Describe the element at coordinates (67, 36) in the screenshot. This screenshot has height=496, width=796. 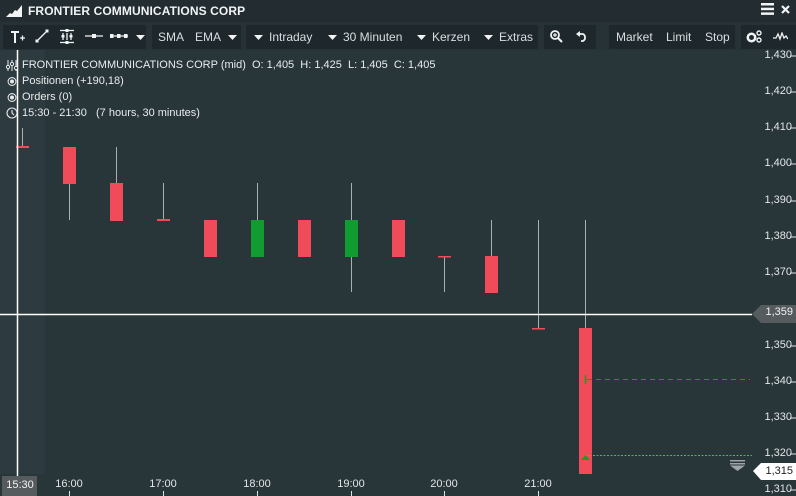
I see `fibonacci-icon` at that location.